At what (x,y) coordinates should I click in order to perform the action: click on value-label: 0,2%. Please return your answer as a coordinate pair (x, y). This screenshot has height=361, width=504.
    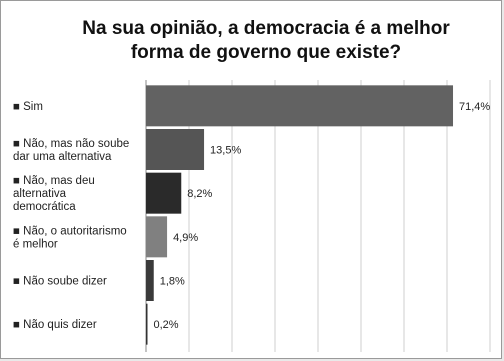
    Looking at the image, I should click on (166, 325).